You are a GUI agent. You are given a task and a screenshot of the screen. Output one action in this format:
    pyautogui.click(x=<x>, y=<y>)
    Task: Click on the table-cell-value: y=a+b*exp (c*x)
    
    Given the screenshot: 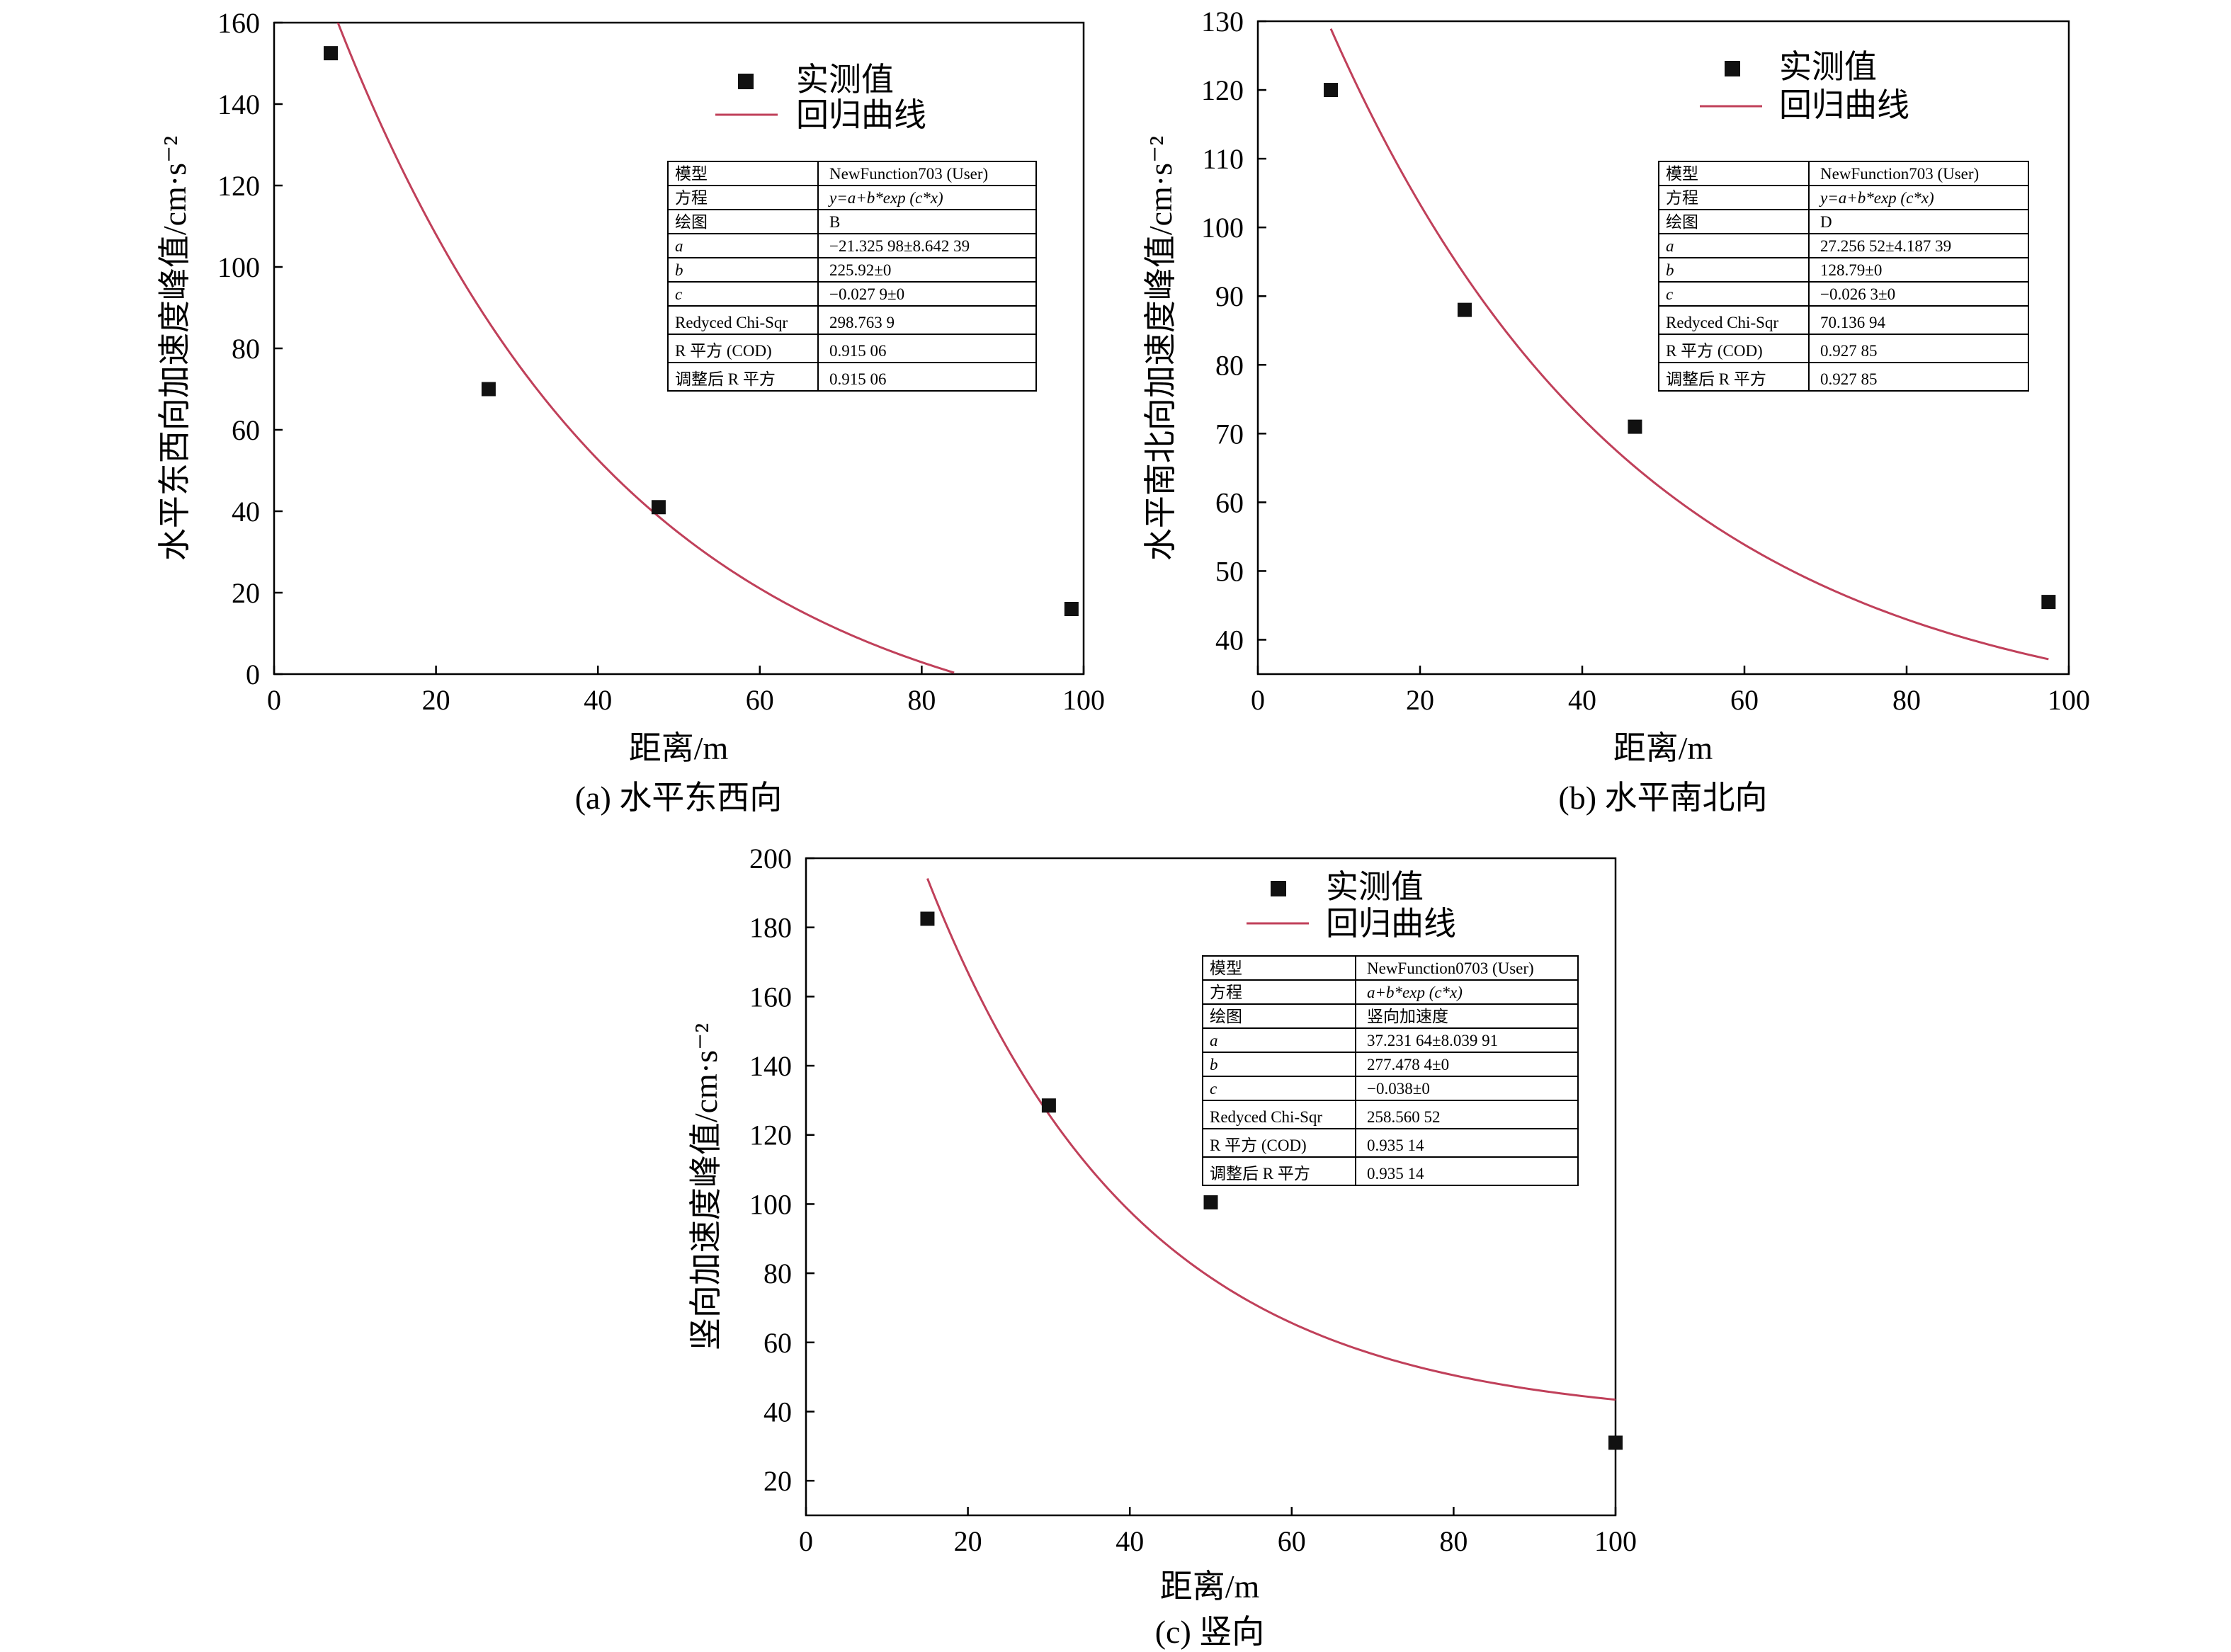 What is the action you would take?
    pyautogui.click(x=886, y=198)
    